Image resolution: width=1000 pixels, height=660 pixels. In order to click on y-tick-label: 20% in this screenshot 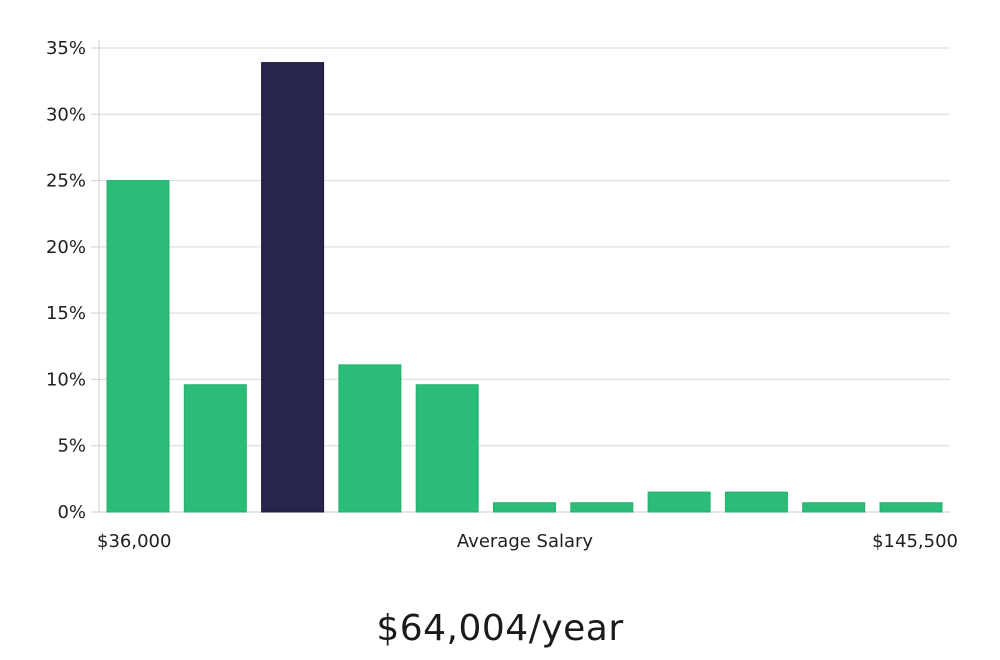, I will do `click(66, 247)`.